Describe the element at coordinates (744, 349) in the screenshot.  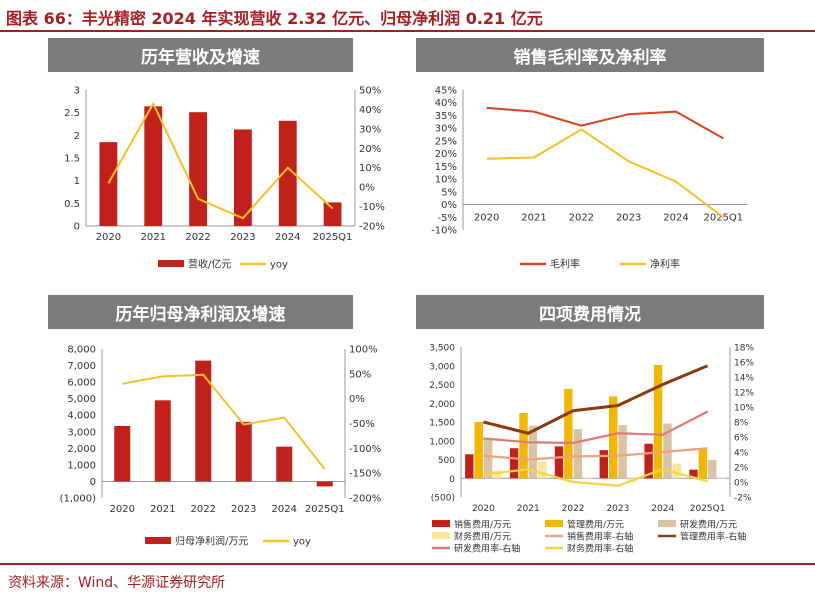
I see `y2-tick-label: 18%` at that location.